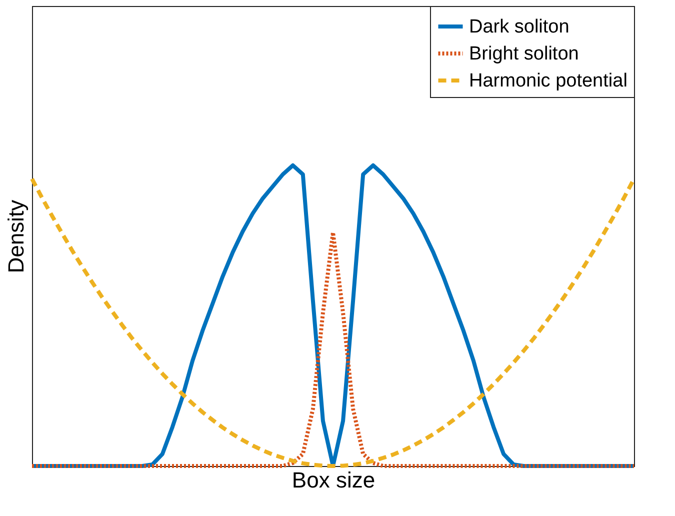  I want to click on legend-label: Harmonic potential, so click(548, 81).